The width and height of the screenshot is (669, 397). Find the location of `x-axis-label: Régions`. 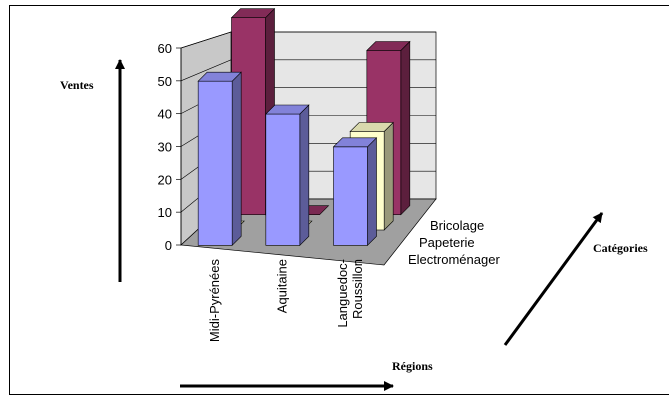

x-axis-label: Régions is located at coordinates (412, 366).